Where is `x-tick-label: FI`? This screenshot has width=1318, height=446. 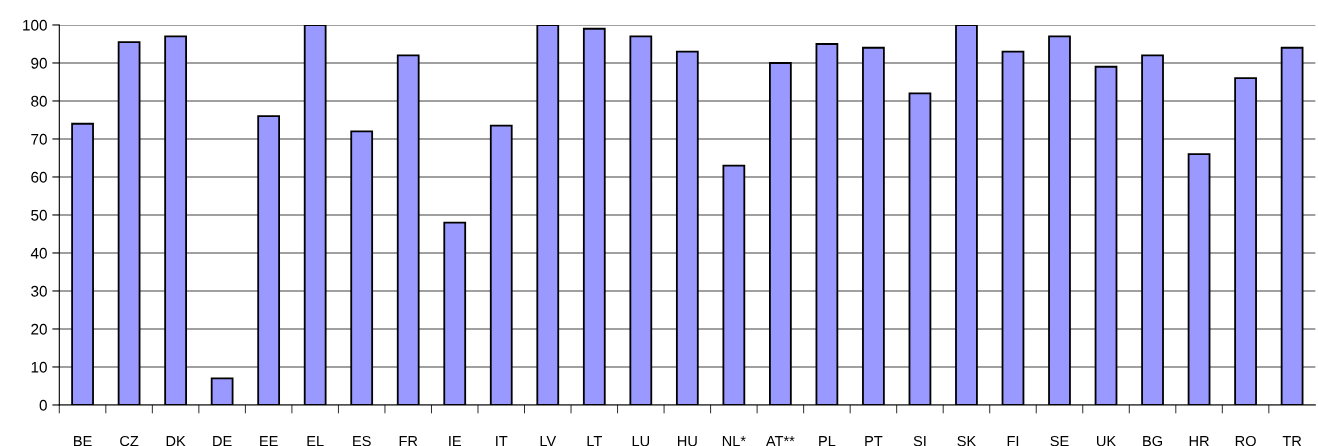
x-tick-label: FI is located at coordinates (1013, 441).